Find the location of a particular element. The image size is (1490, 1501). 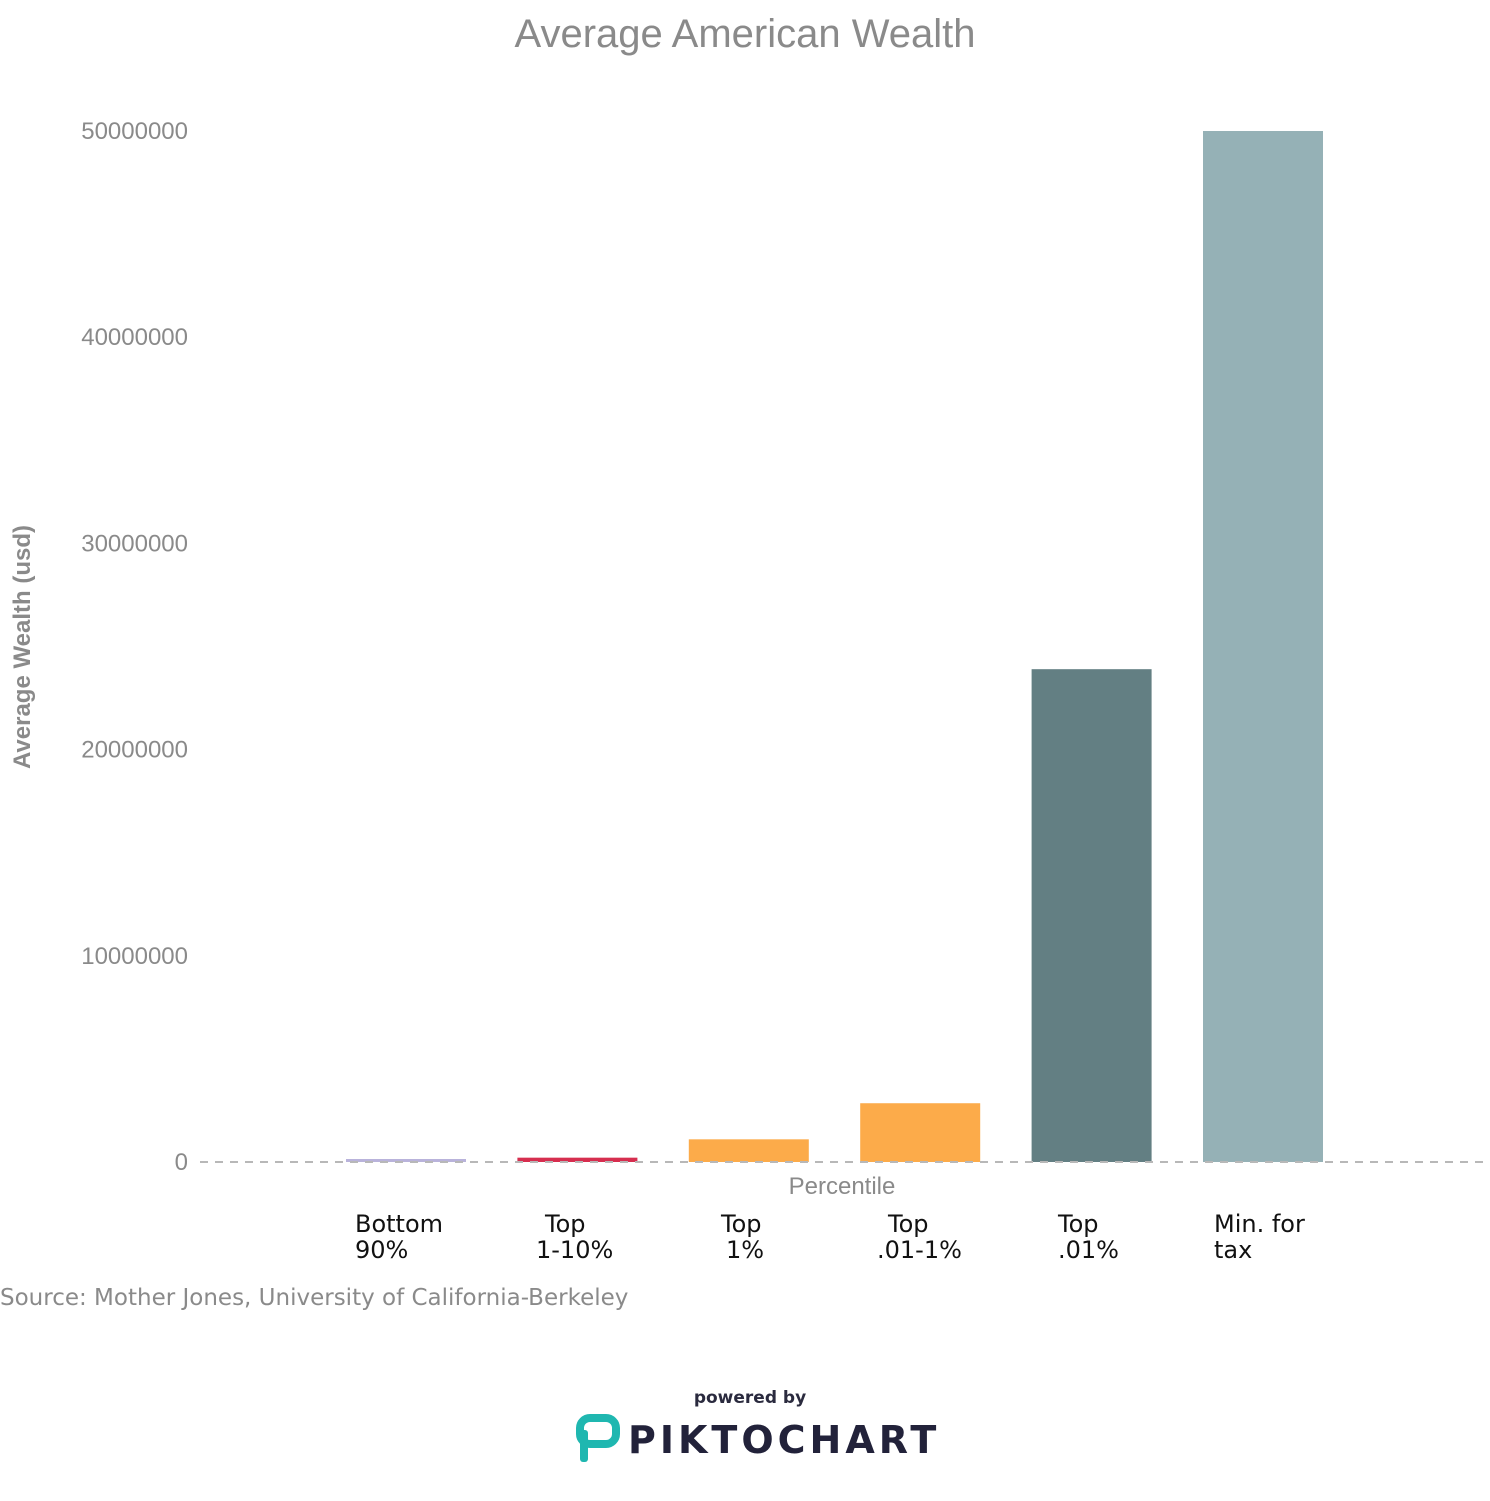

y-tick-label: 20000000 is located at coordinates (134, 750).